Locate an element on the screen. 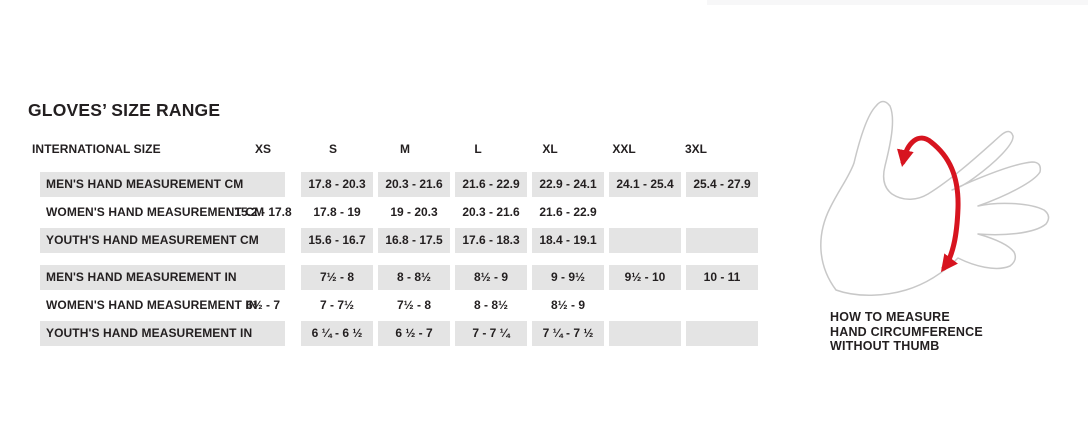  size-header-3xl: 3XL is located at coordinates (696, 149).